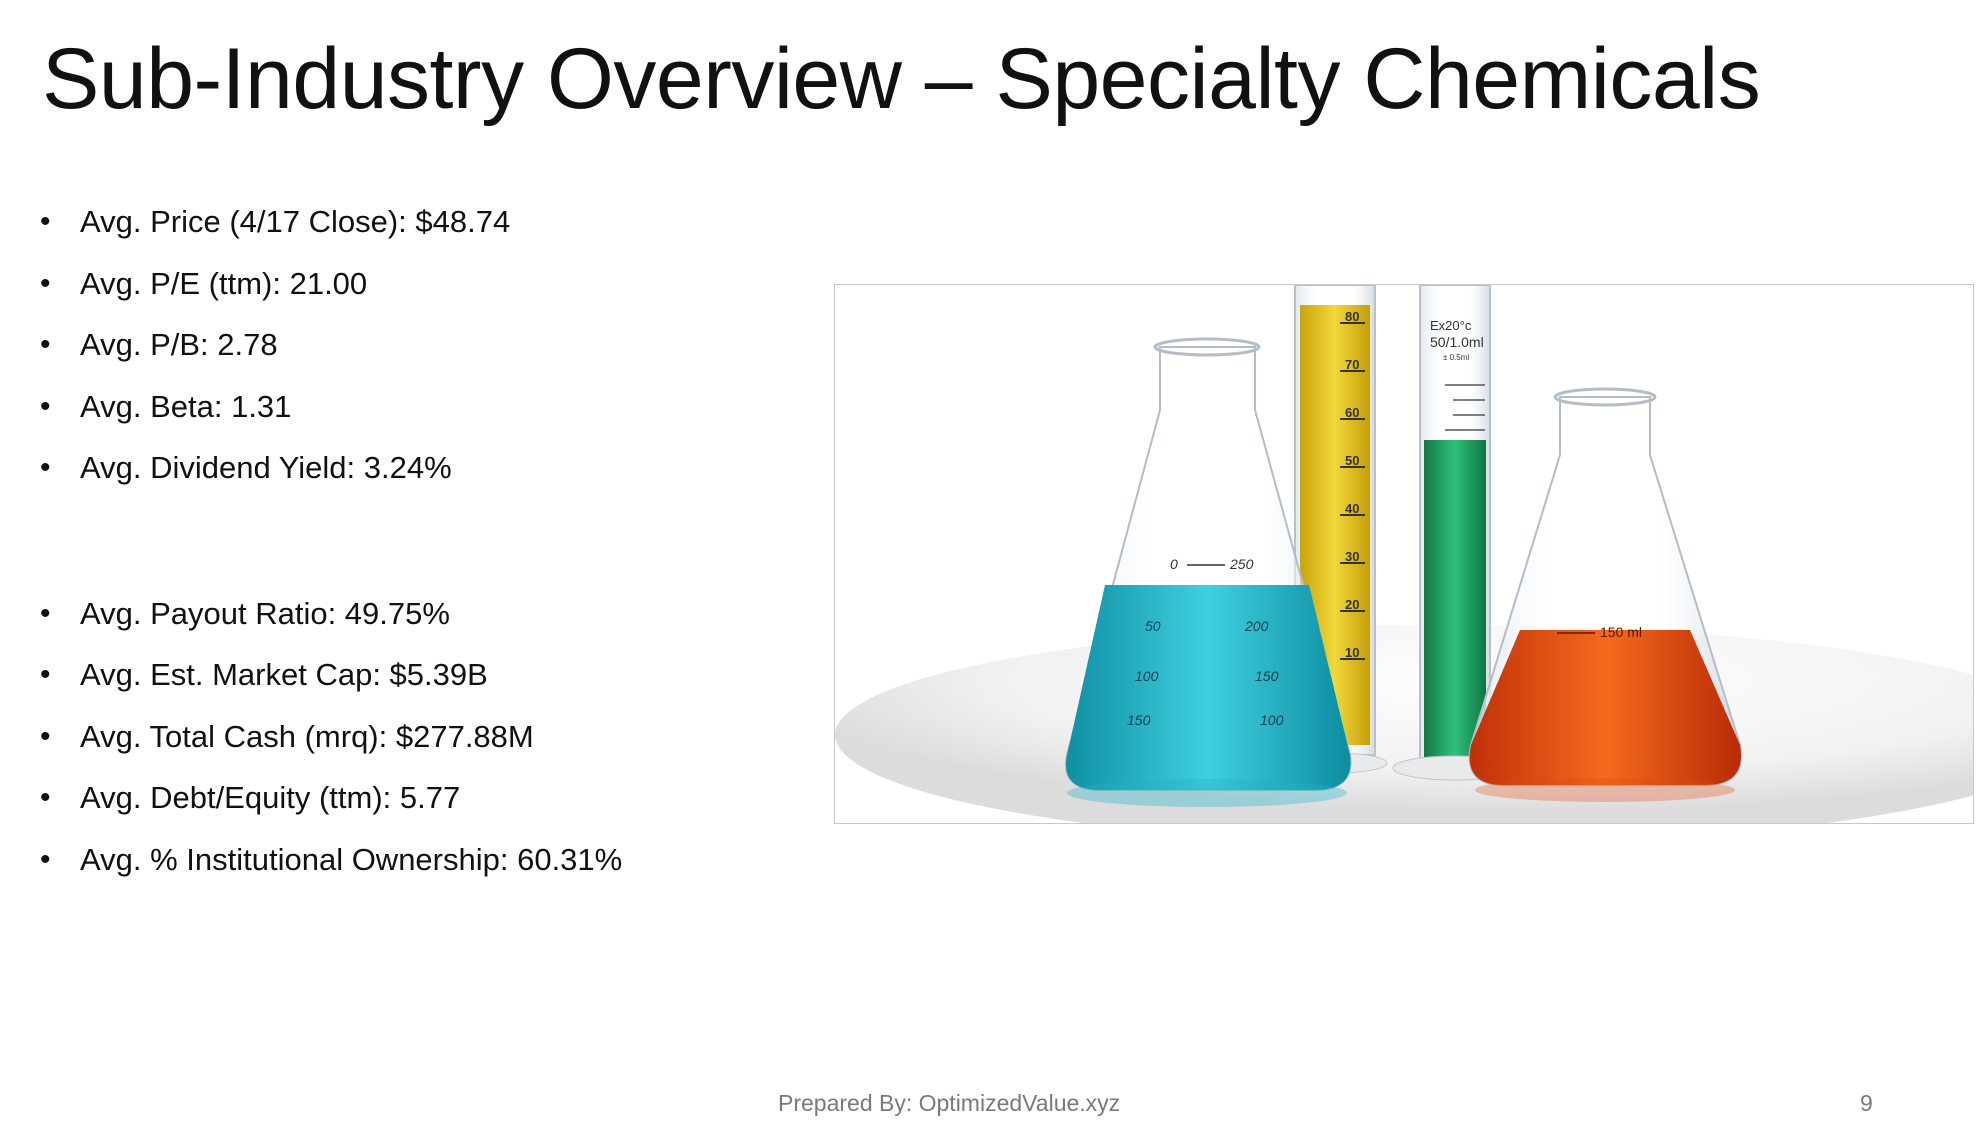 This screenshot has height=1136, width=1982. What do you see at coordinates (329, 742) in the screenshot?
I see `metric-avg-total-cash: Avg. Total Cash (mrq): $277.88M` at bounding box center [329, 742].